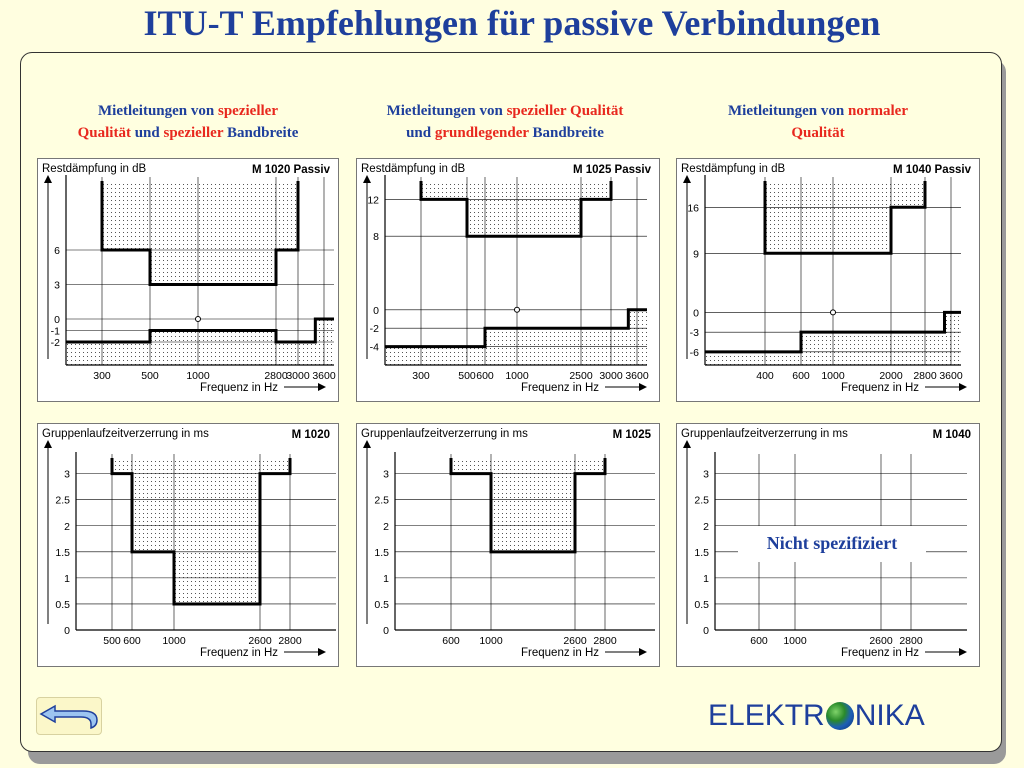 The height and width of the screenshot is (768, 1024). Describe the element at coordinates (575, 641) in the screenshot. I see `x-tick-label: 2600` at that location.